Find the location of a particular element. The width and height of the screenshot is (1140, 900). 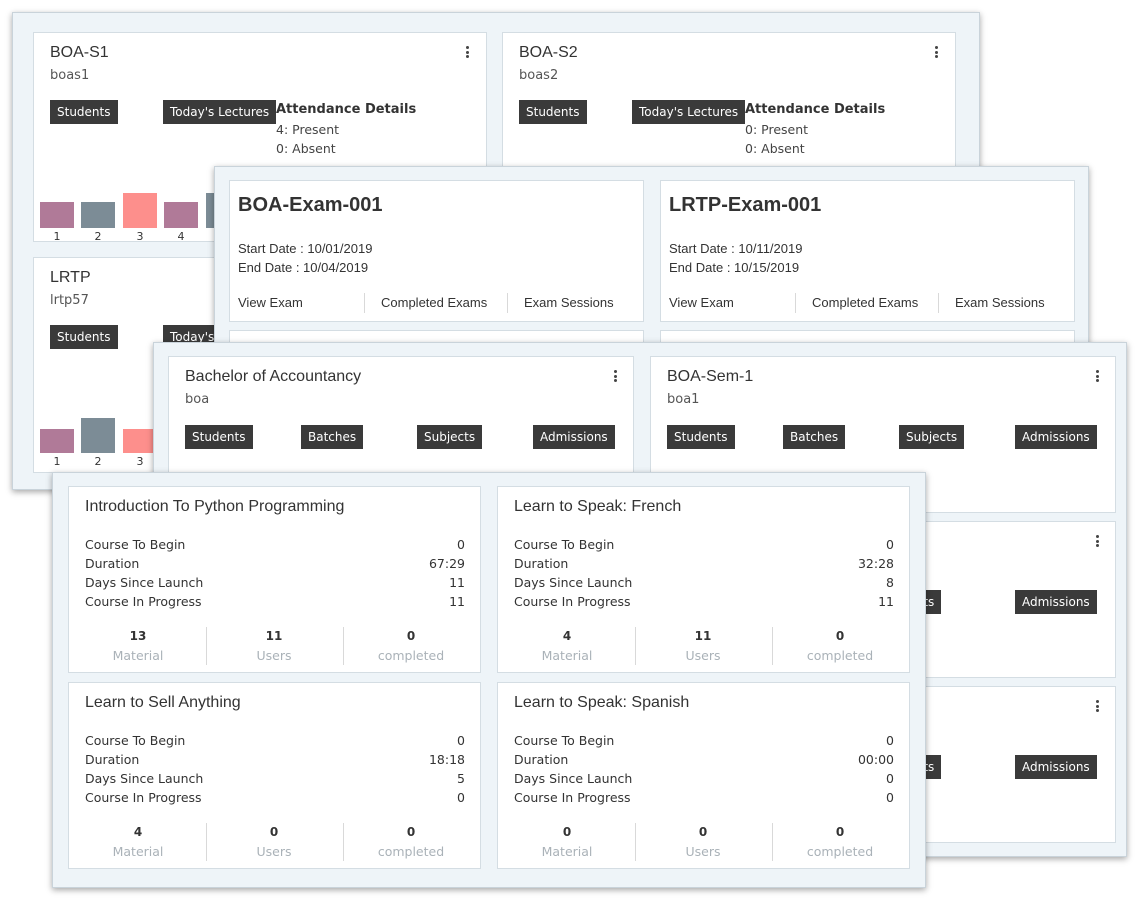

bar-label: 3 is located at coordinates (140, 461).